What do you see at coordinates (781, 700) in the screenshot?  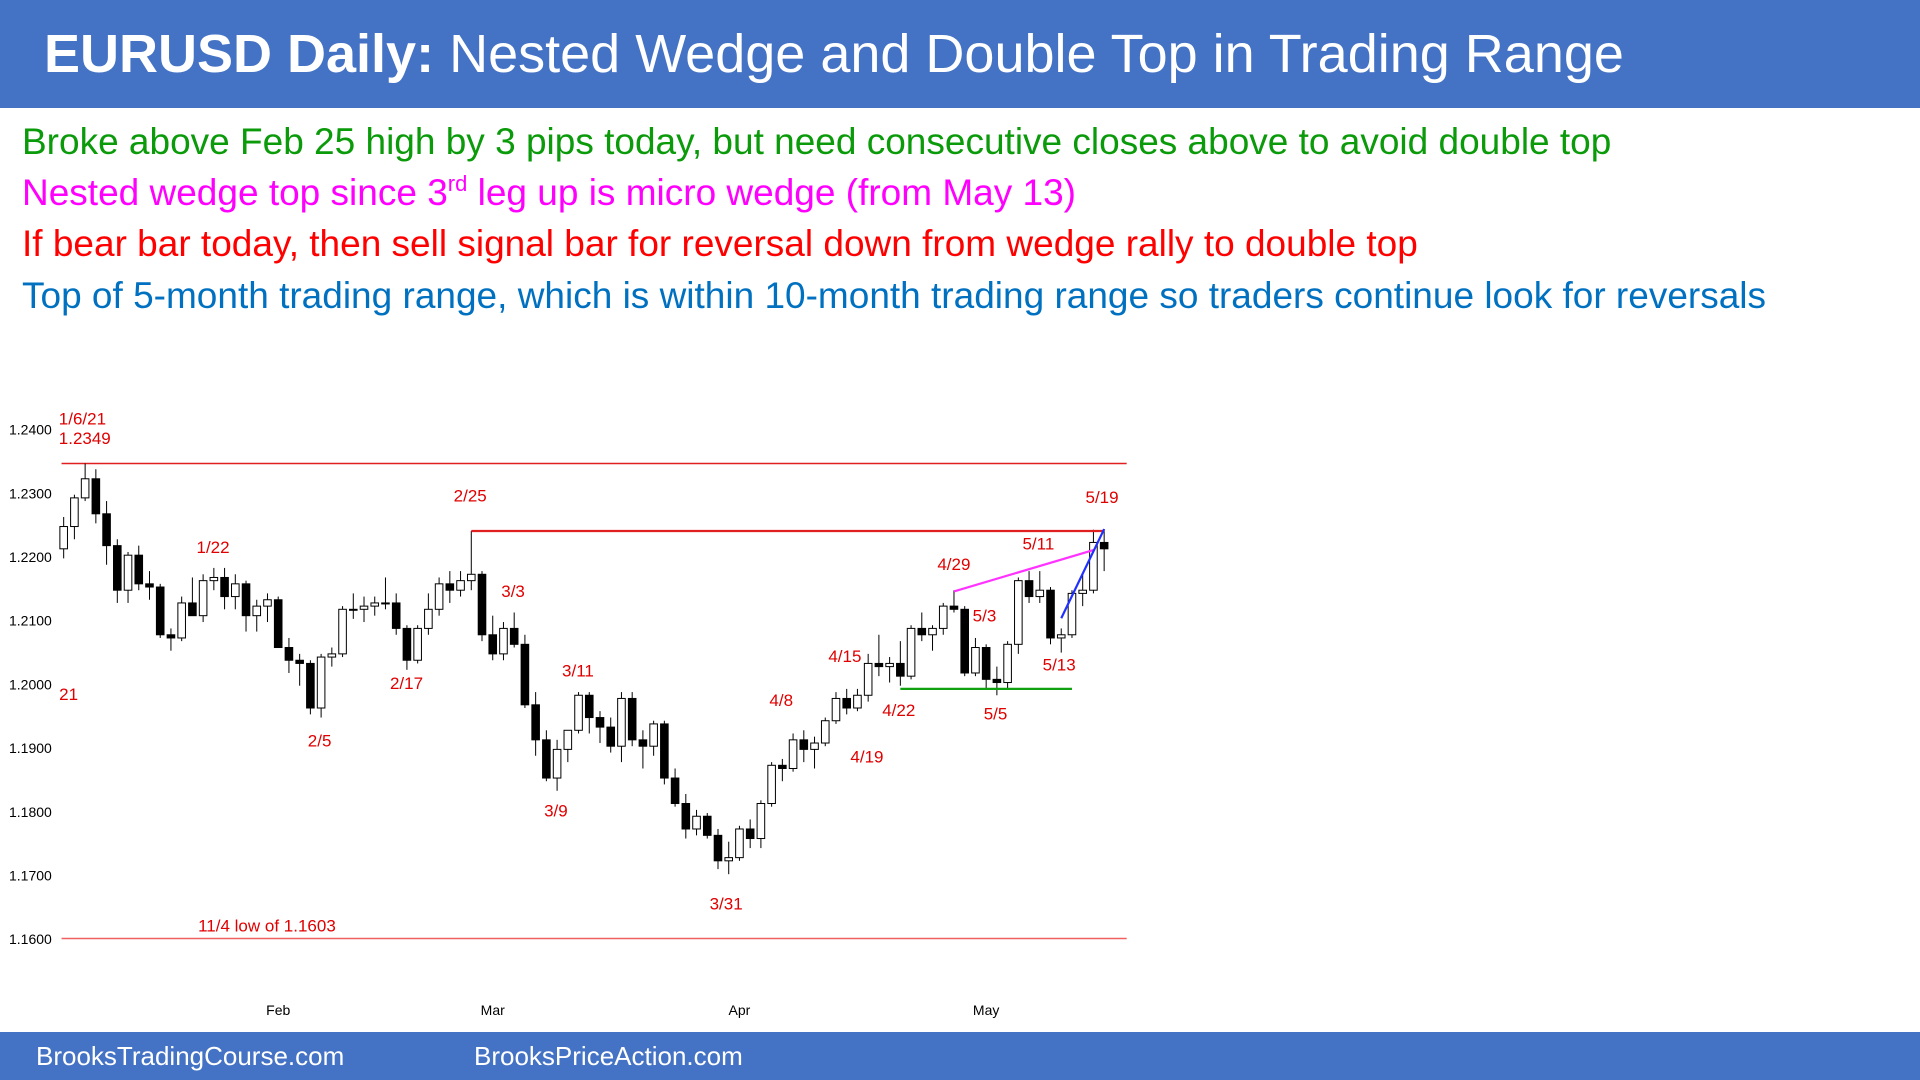 I see `annotation: 4/8` at bounding box center [781, 700].